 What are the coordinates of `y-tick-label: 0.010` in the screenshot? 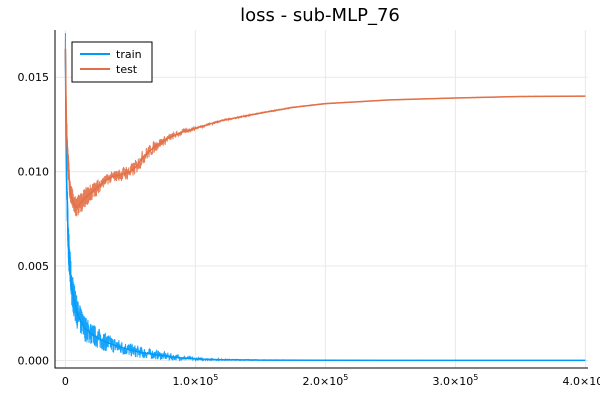 It's located at (34, 172).